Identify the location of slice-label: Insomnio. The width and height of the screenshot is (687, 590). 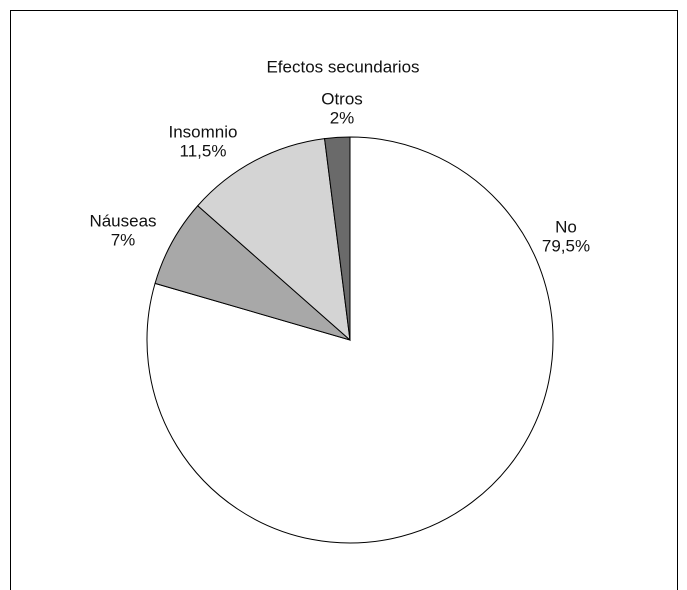
(203, 131).